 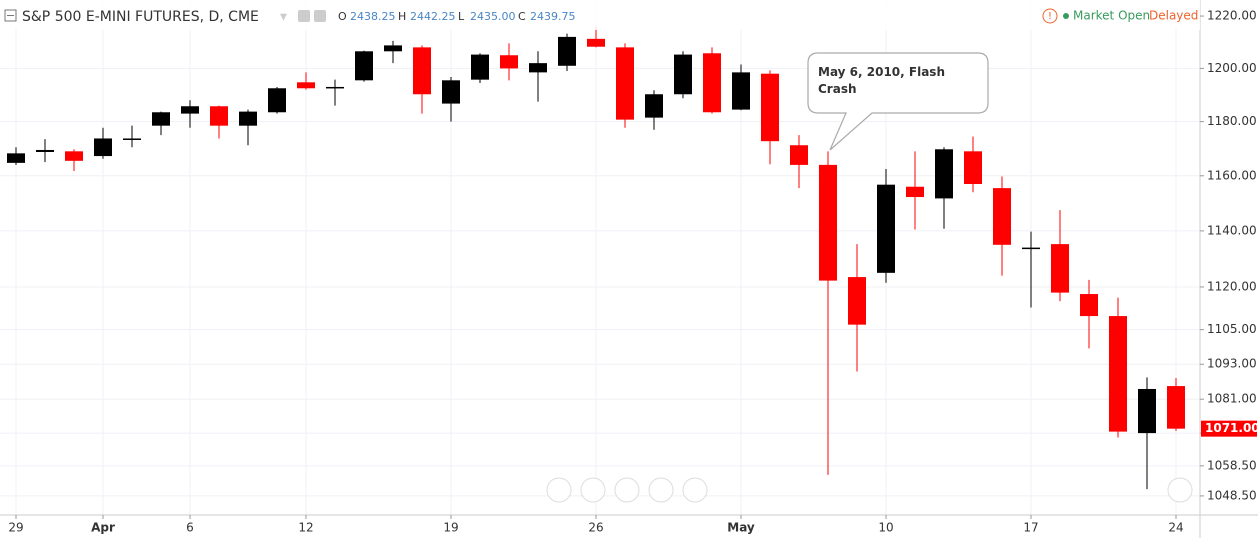 I want to click on x-tick-label: 19, so click(x=450, y=528).